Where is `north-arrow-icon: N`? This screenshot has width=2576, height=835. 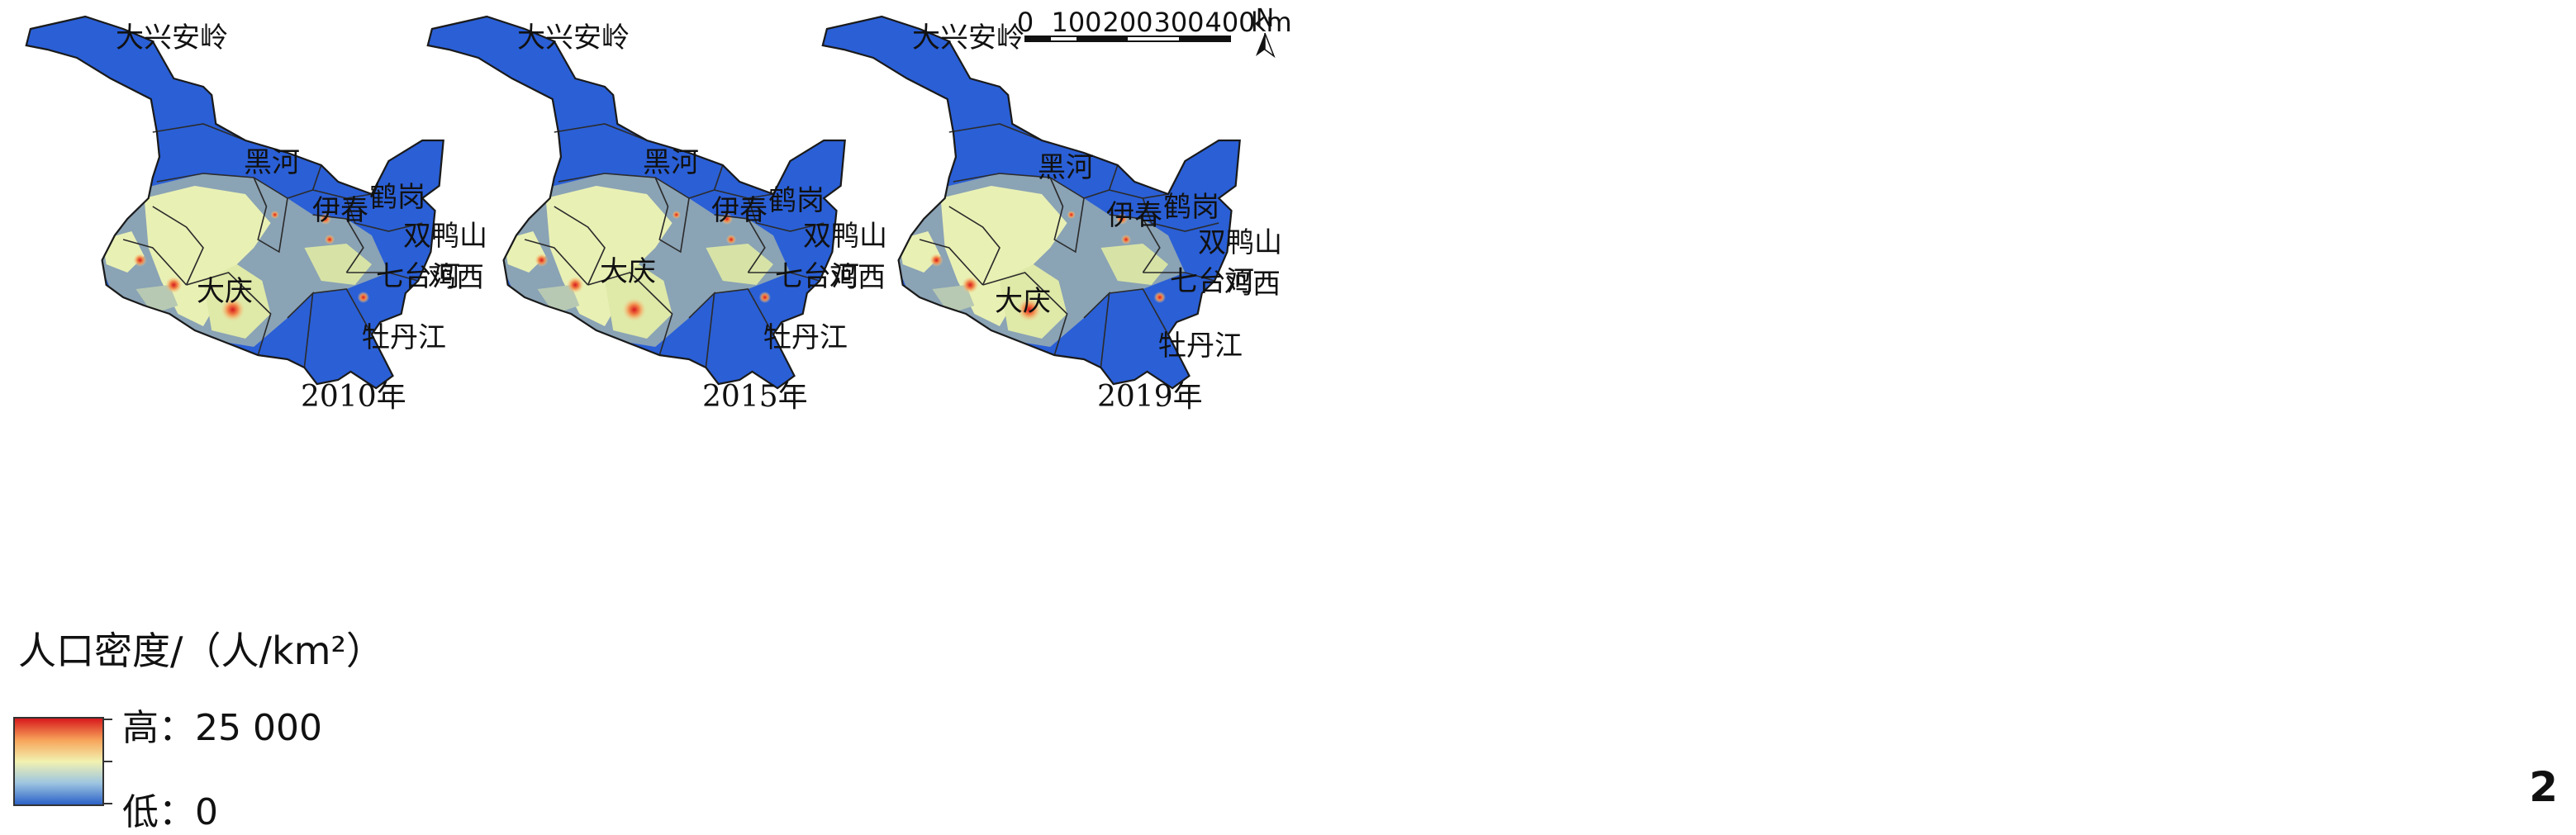 north-arrow-icon: N is located at coordinates (1266, 31).